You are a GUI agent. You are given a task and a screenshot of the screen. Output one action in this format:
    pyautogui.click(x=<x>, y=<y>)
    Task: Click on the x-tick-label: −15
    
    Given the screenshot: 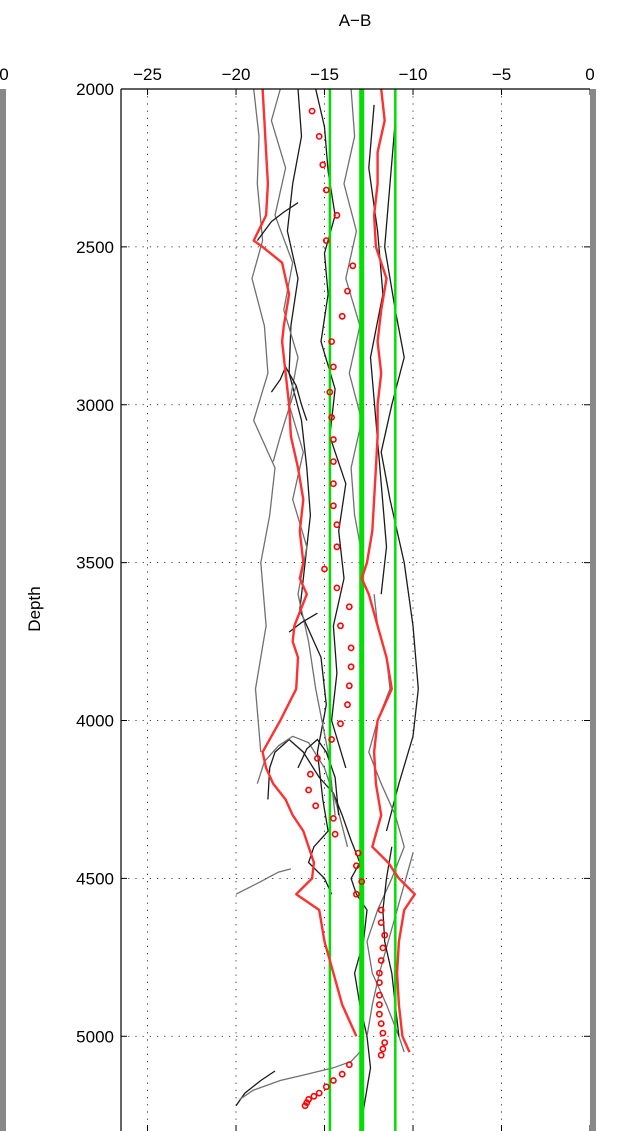 What is the action you would take?
    pyautogui.click(x=324, y=74)
    